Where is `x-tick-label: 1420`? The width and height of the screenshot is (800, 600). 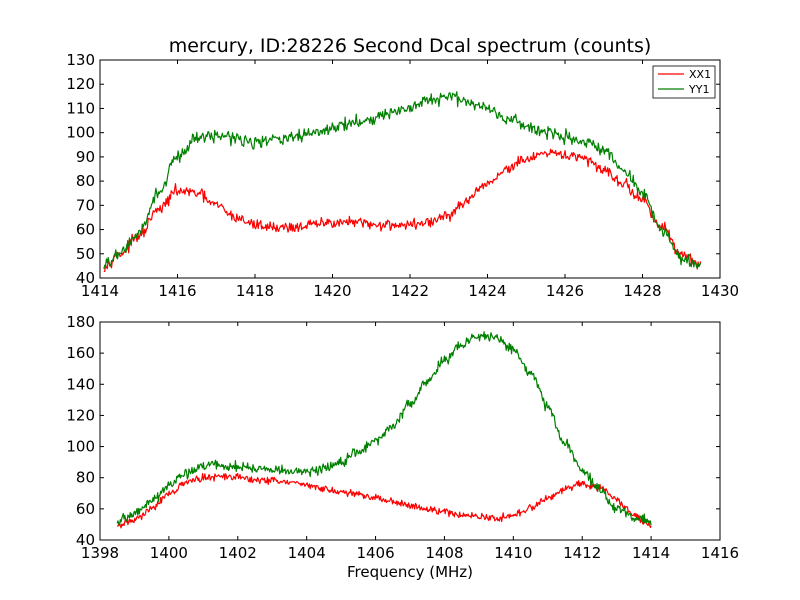
x-tick-label: 1420 is located at coordinates (332, 291).